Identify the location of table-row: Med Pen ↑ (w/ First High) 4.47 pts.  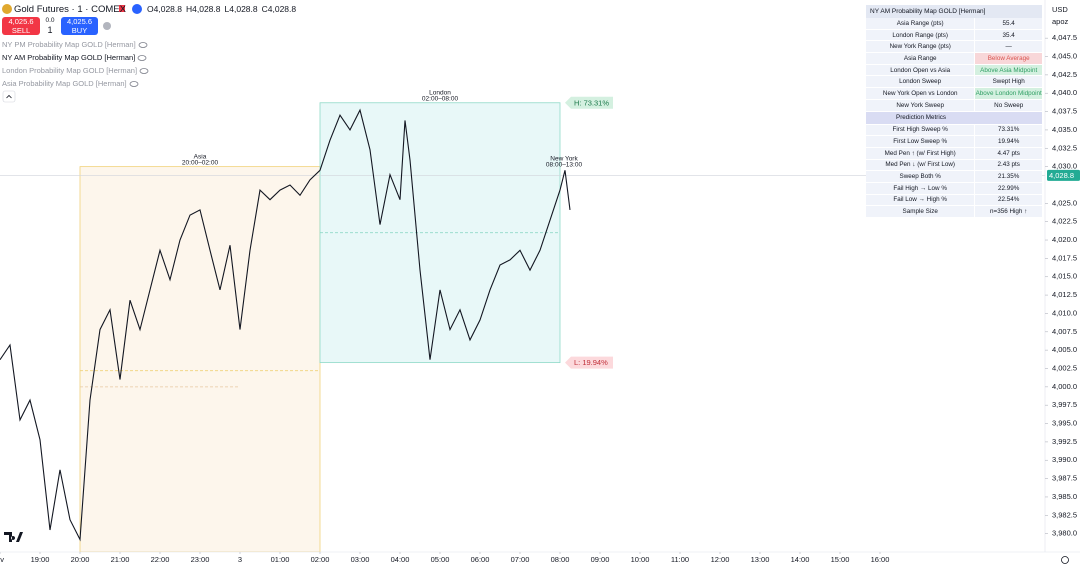
(954, 153).